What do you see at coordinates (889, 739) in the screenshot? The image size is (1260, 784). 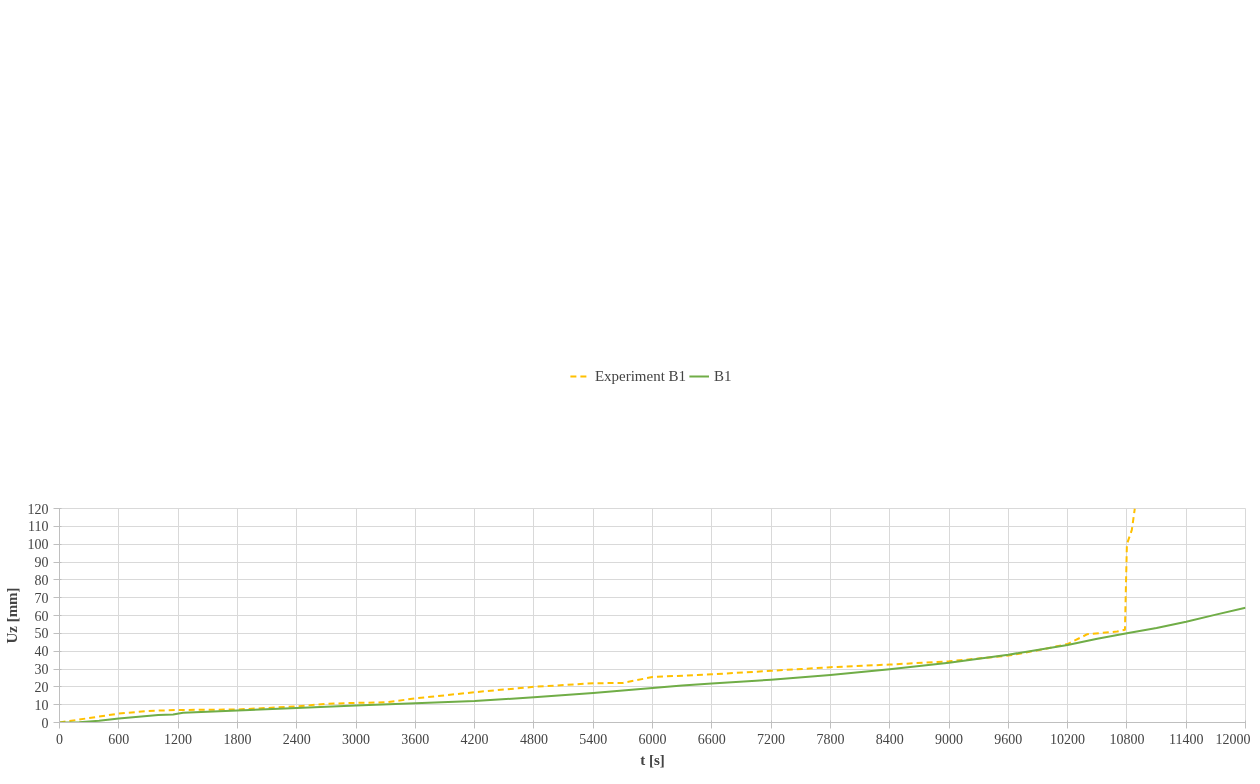 I see `x-tick-label: 8400` at bounding box center [889, 739].